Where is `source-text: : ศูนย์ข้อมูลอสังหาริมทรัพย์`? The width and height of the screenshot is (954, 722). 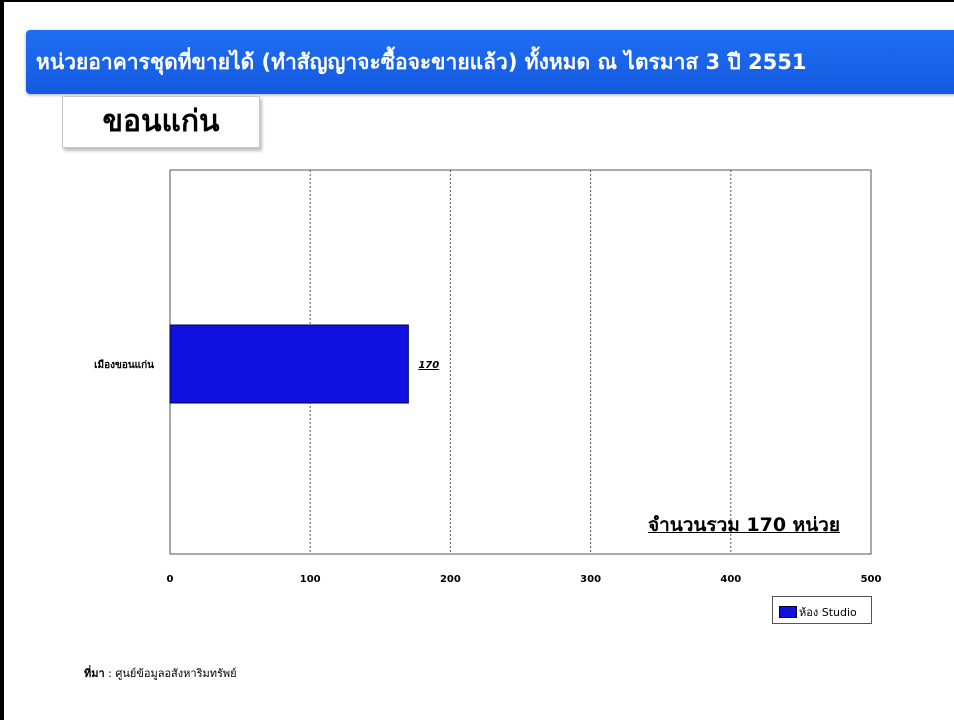
source-text: : ศูนย์ข้อมูลอสังหาริมทรัพย์ is located at coordinates (170, 673).